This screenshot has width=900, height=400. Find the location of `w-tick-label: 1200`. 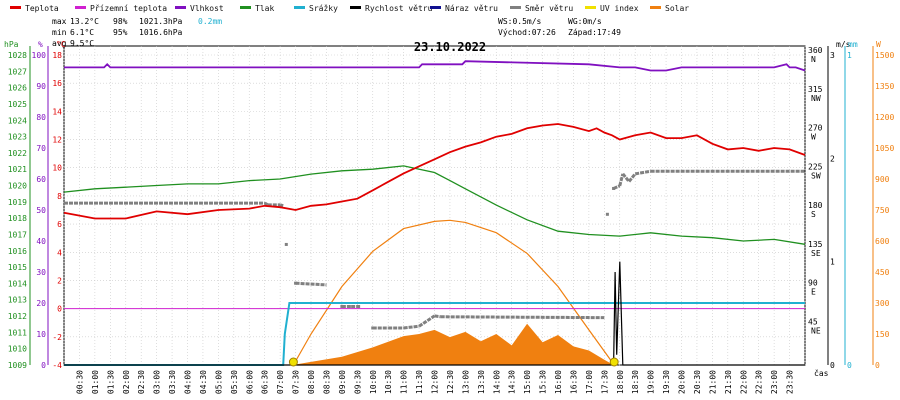

w-tick-label: 1200 is located at coordinates (884, 117).